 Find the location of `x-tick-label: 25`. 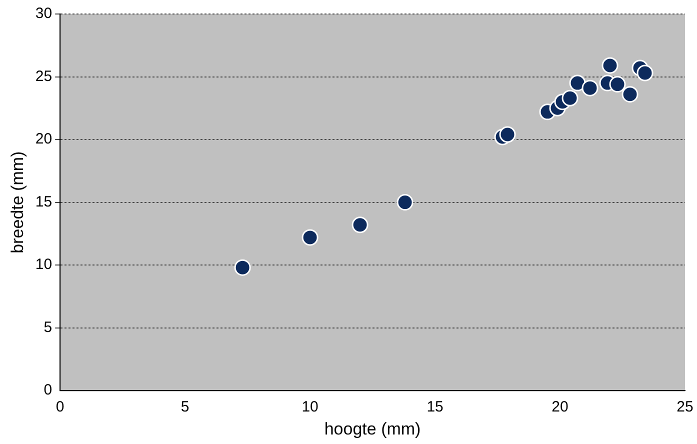

x-tick-label: 25 is located at coordinates (685, 407).